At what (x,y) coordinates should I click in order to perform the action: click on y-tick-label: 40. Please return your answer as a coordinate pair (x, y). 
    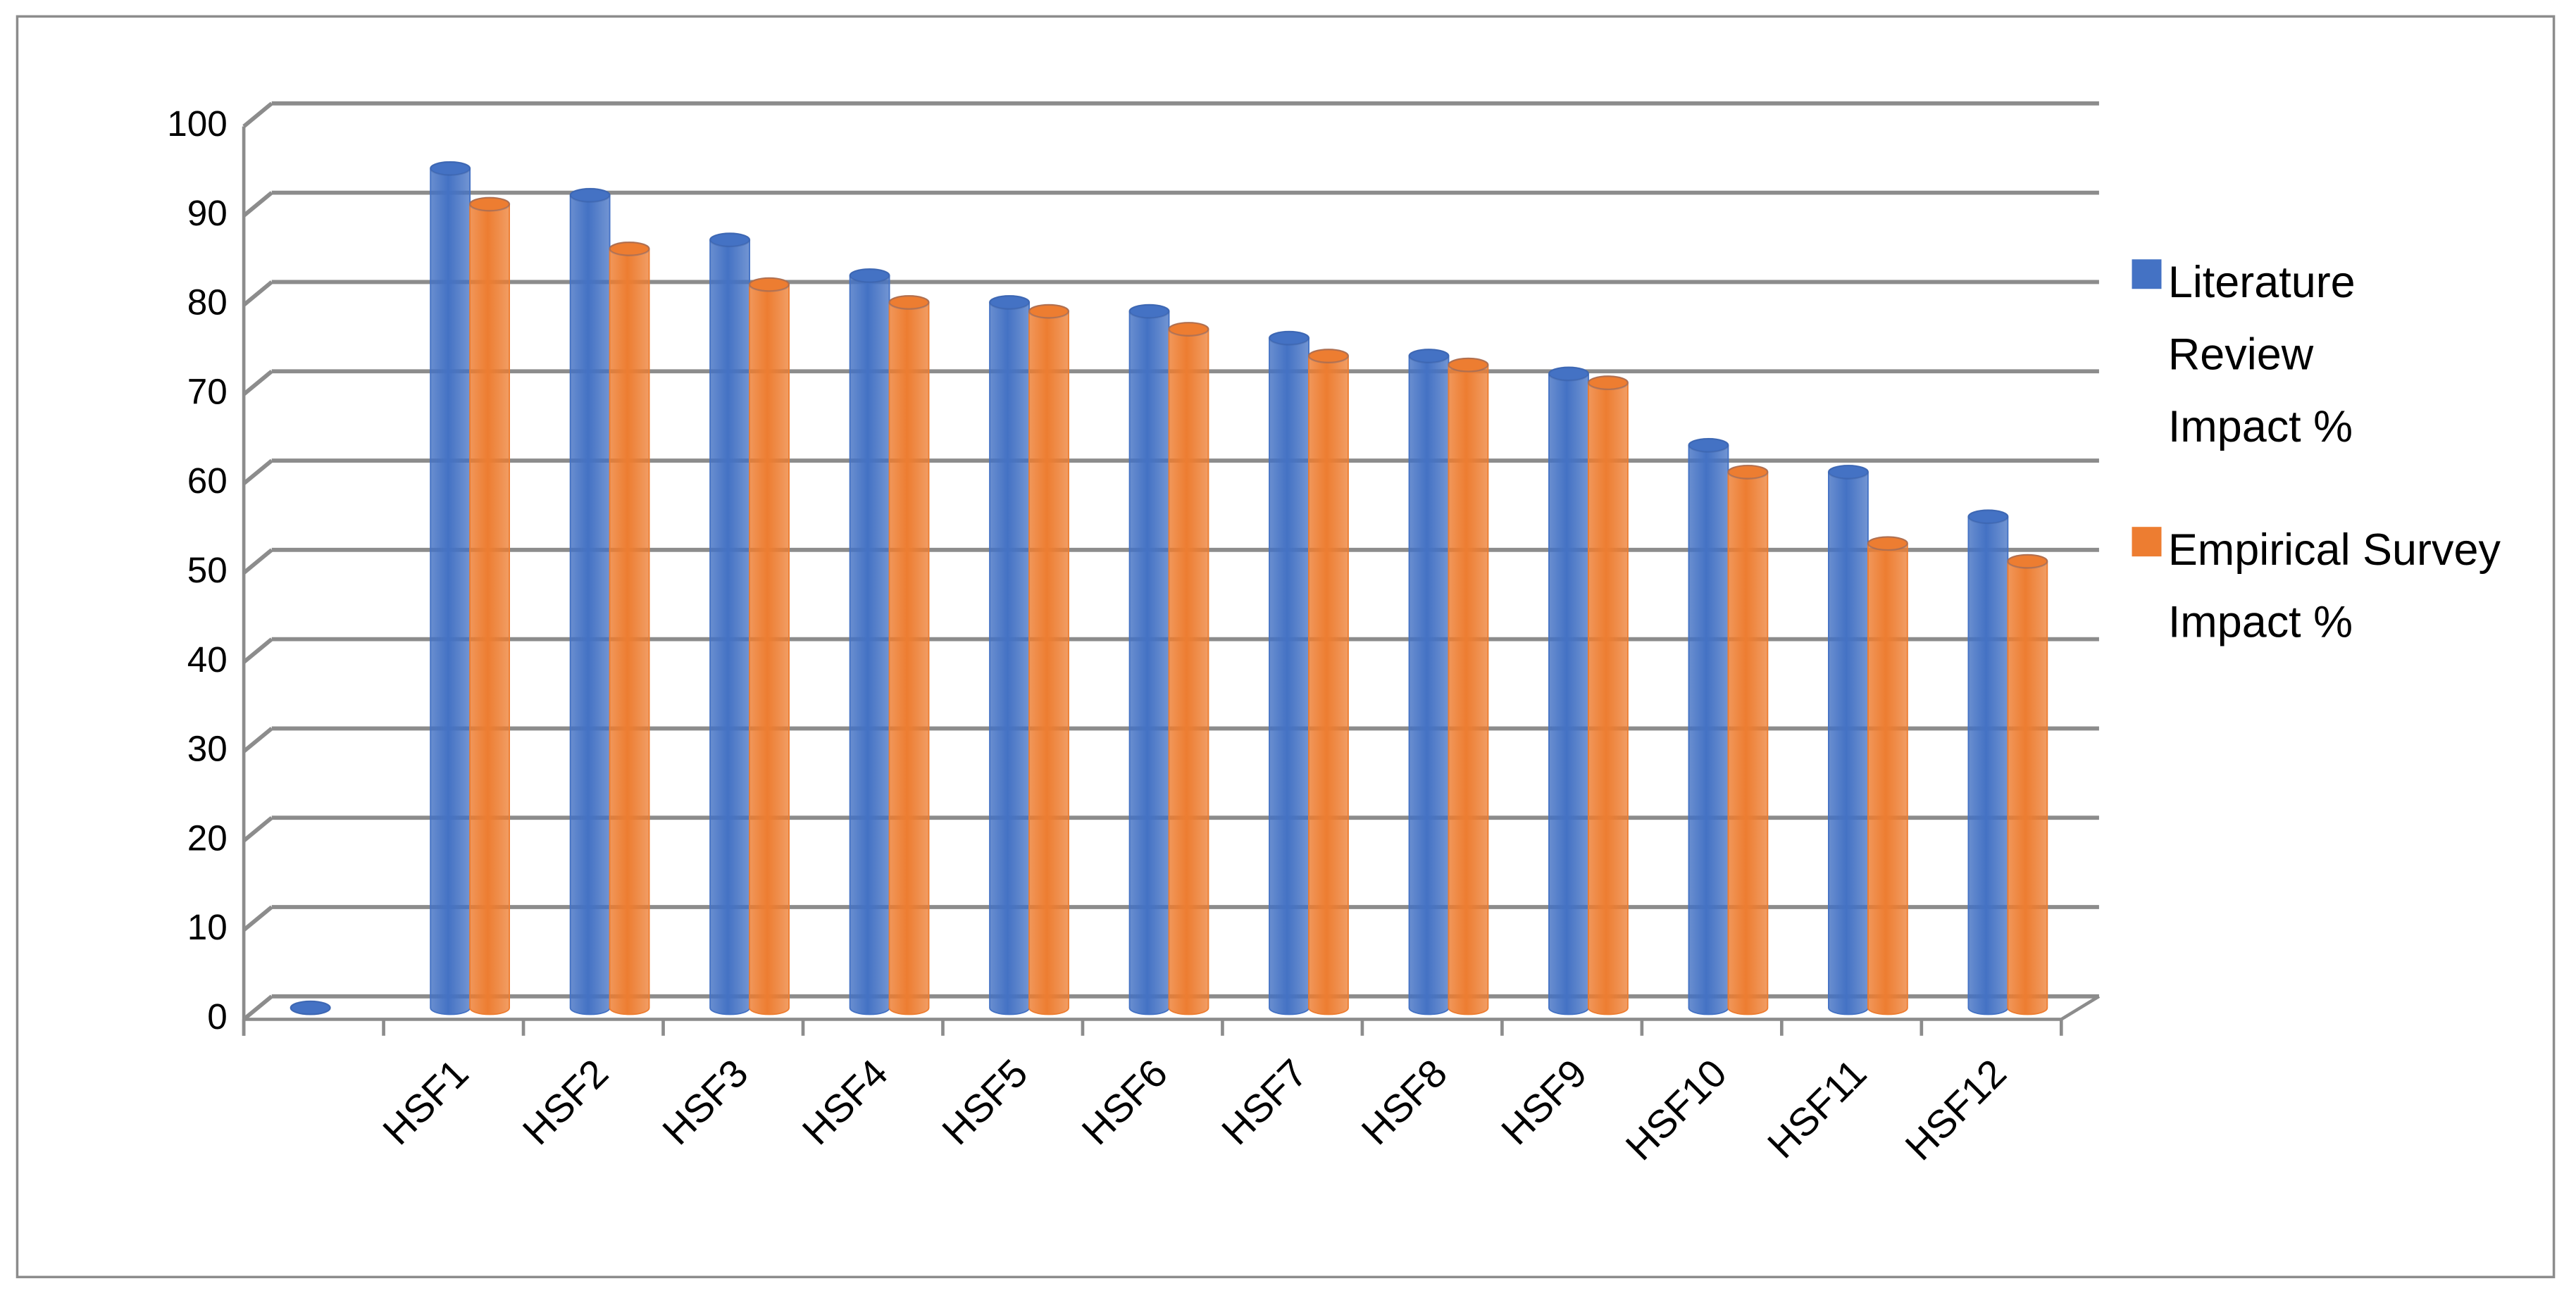
    Looking at the image, I should click on (207, 659).